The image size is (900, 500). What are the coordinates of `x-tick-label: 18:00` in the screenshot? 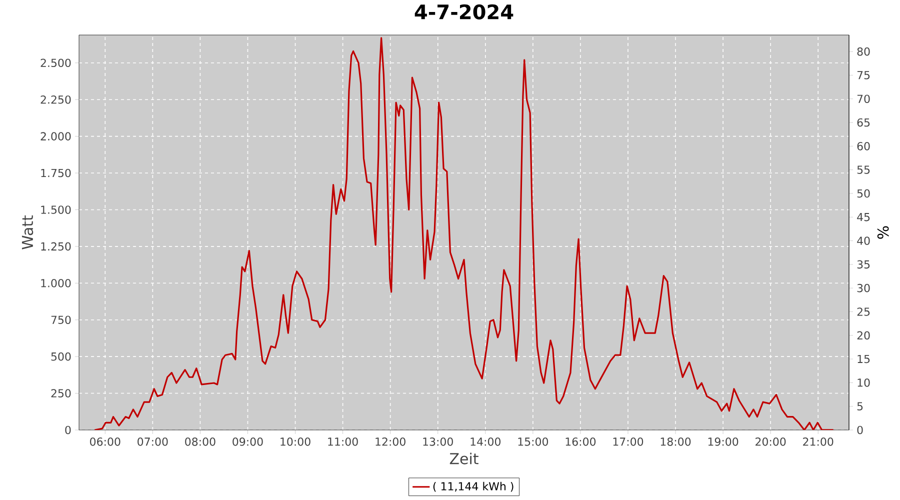 It's located at (675, 442).